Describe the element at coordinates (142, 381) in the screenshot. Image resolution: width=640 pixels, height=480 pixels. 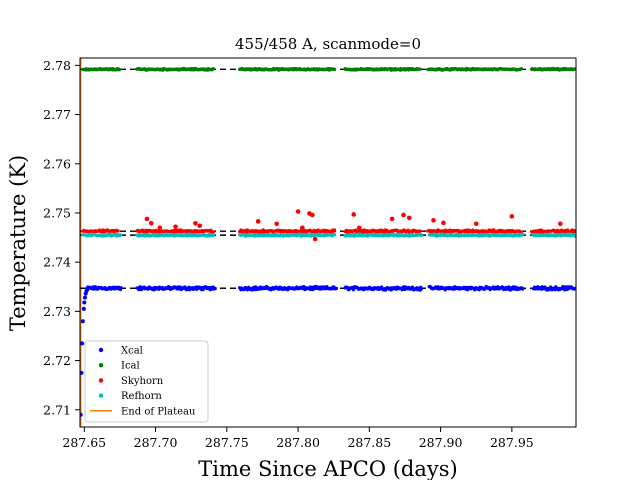
I see `legend-label: Skyhorn` at that location.